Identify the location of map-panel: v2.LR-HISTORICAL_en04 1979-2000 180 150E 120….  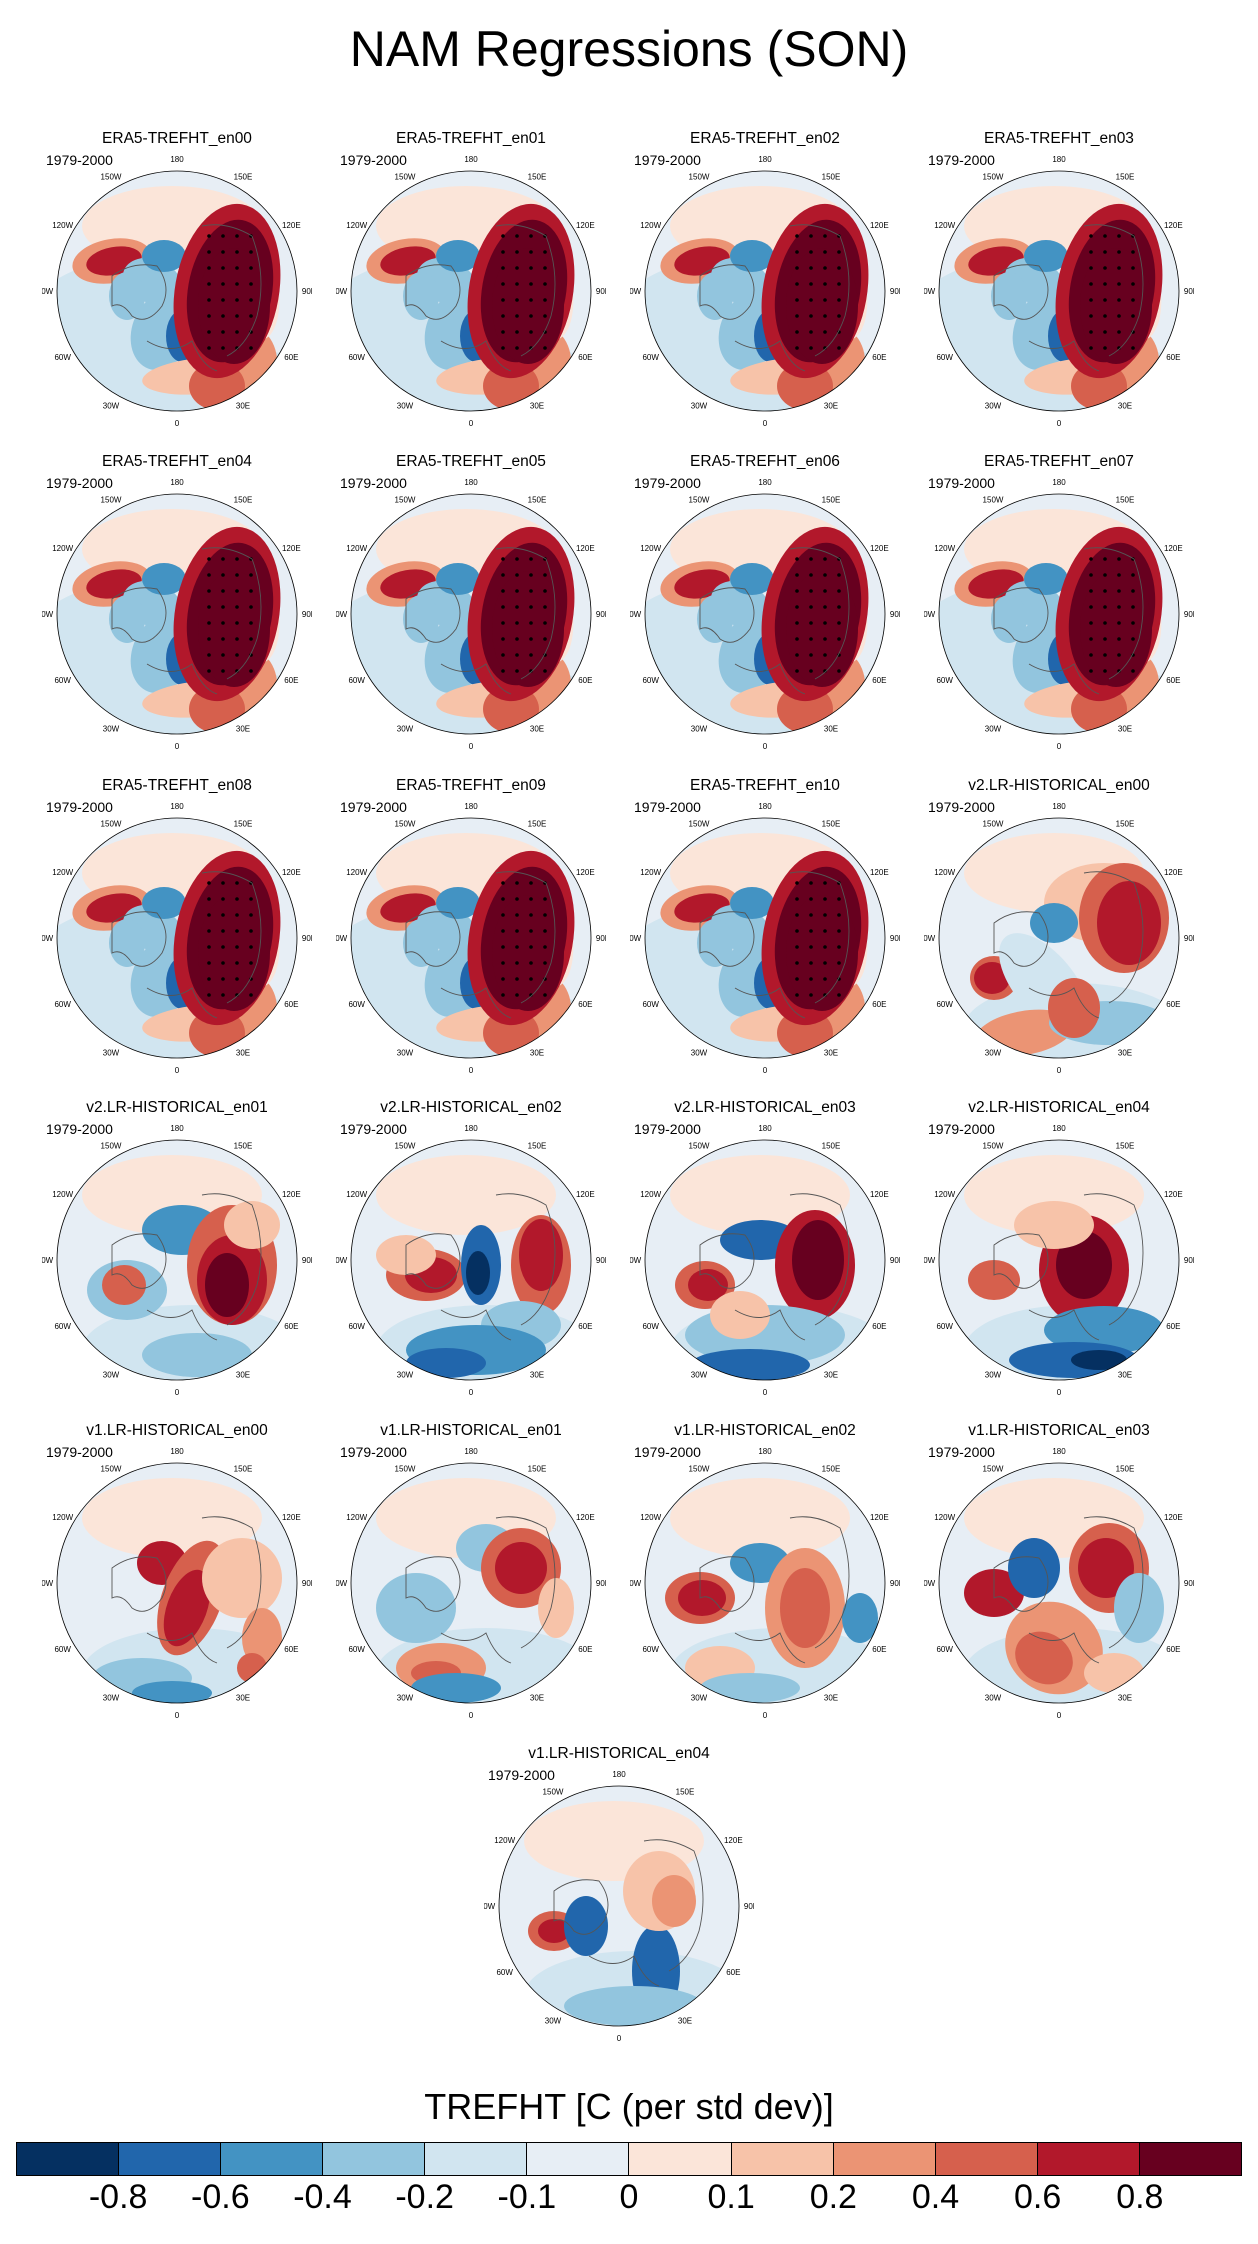
(1059, 1249).